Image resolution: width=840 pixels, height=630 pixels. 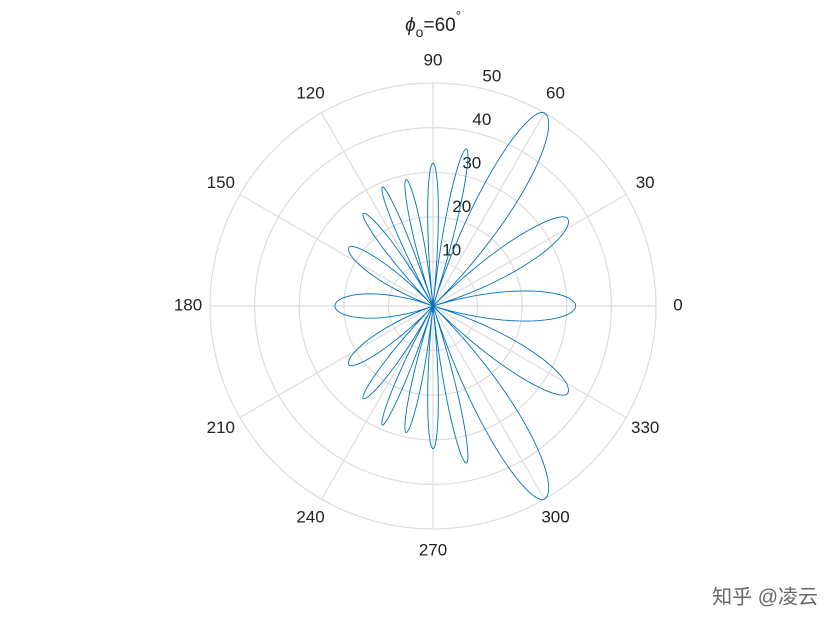 I want to click on theta-tick-label: 120, so click(x=310, y=92).